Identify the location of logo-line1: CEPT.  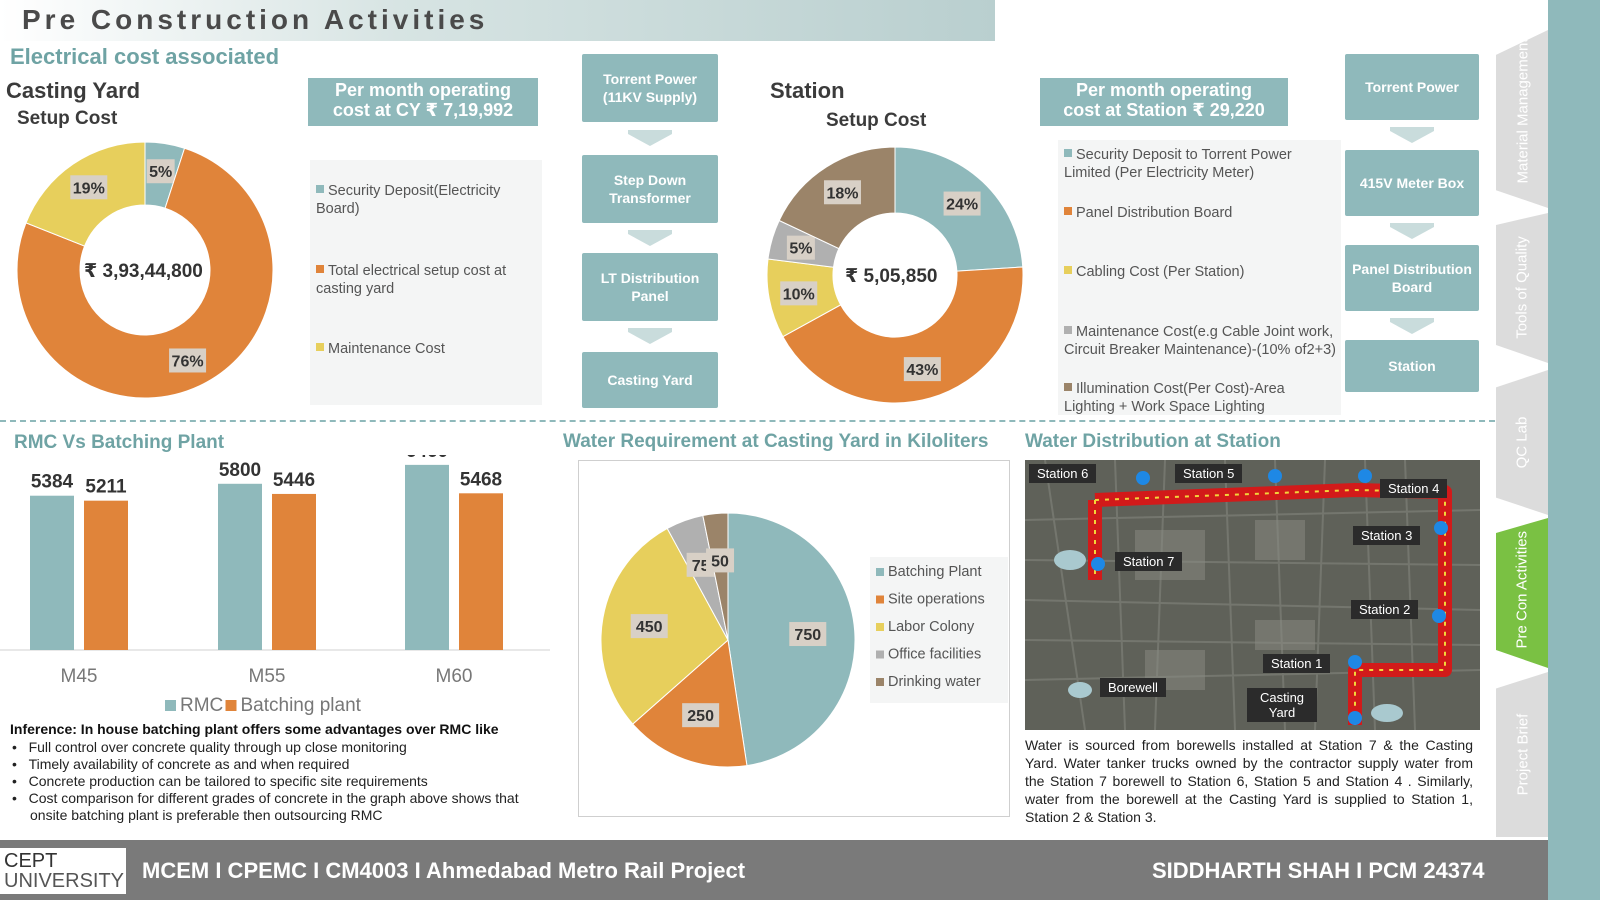
(31, 861).